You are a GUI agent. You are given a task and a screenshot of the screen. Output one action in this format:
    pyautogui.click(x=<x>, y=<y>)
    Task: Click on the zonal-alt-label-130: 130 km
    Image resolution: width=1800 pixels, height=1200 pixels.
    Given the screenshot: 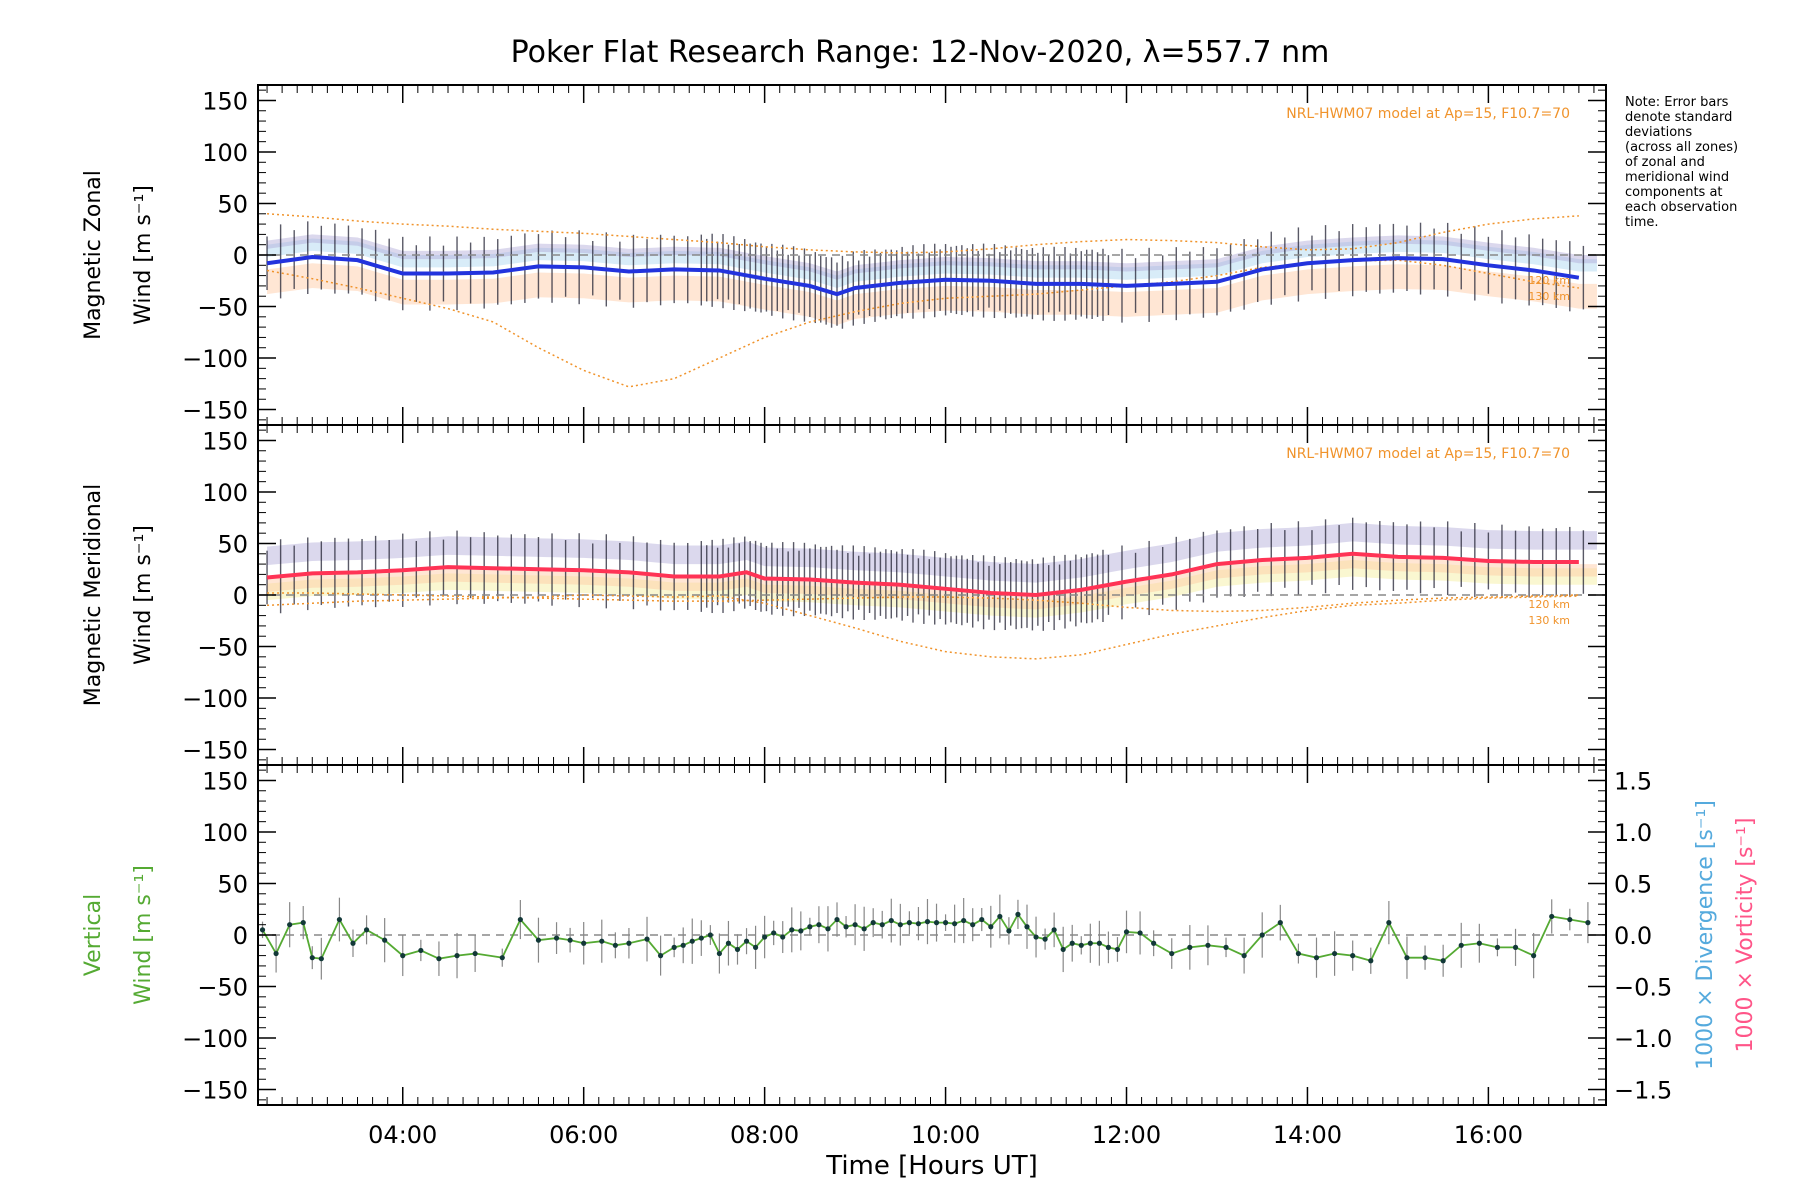 What is the action you would take?
    pyautogui.click(x=1549, y=296)
    